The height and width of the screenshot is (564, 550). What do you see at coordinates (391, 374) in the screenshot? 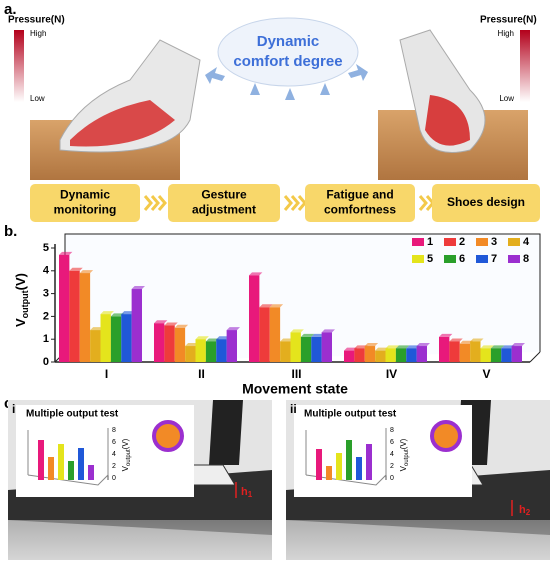
I see `x-tick-label: IV` at bounding box center [391, 374].